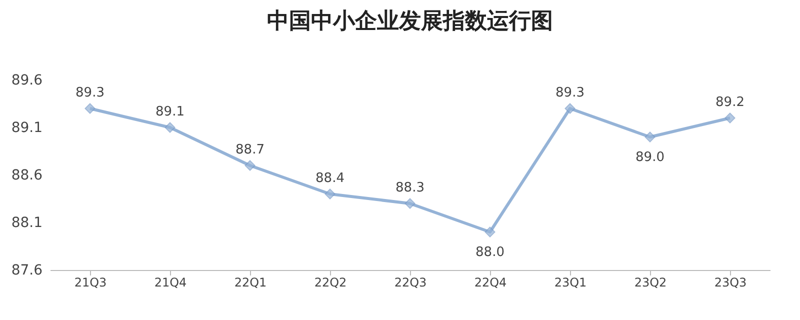 The width and height of the screenshot is (800, 320). What do you see at coordinates (170, 112) in the screenshot?
I see `data-label: 89.1` at bounding box center [170, 112].